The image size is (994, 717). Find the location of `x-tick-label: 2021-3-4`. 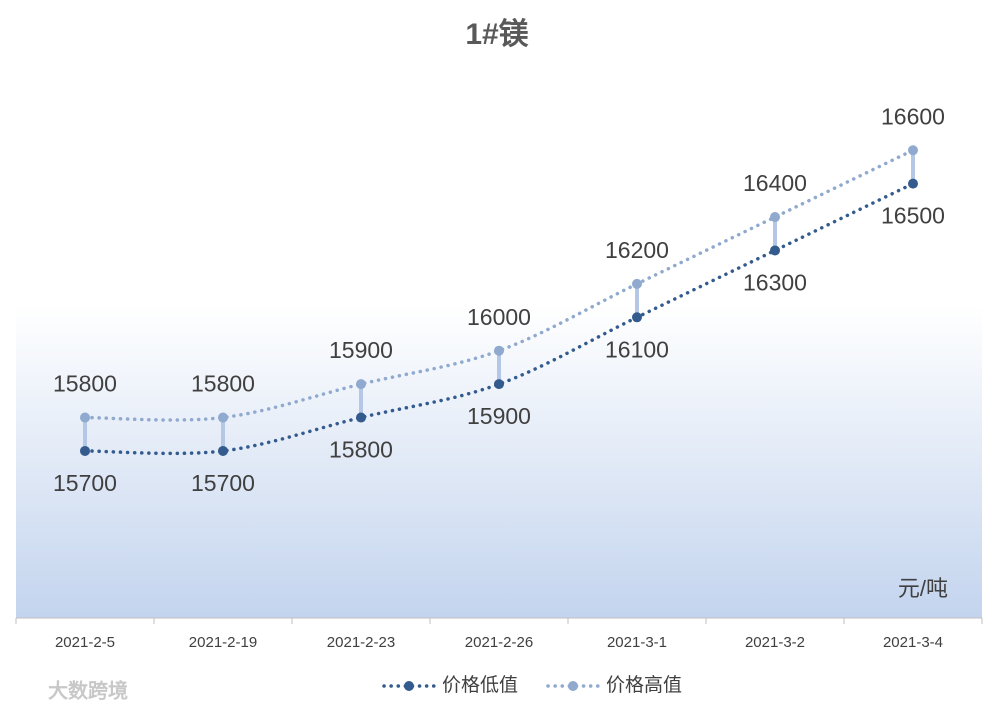

x-tick-label: 2021-3-4 is located at coordinates (913, 642).